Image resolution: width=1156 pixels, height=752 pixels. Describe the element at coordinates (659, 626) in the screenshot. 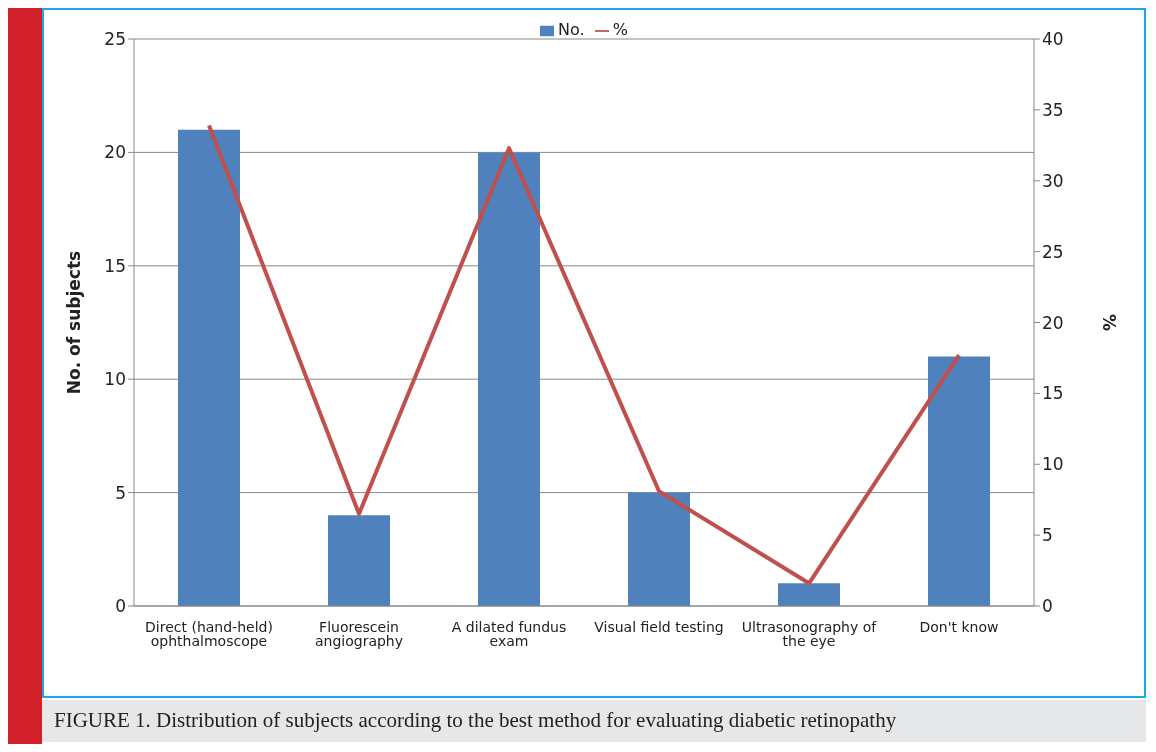

I see `x-tick-label: Visual field testing` at that location.